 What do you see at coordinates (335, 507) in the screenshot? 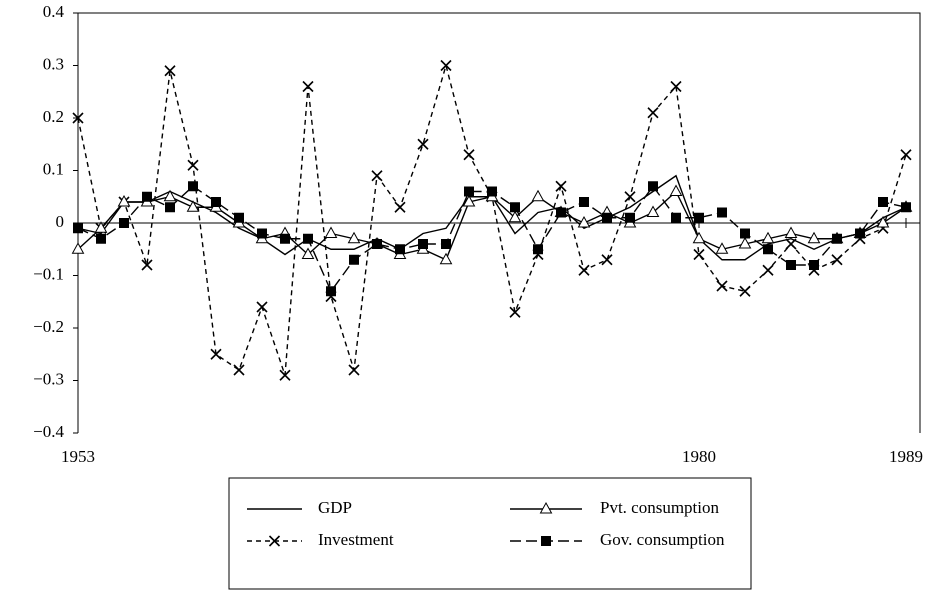
I see `legend-label: GDP` at bounding box center [335, 507].